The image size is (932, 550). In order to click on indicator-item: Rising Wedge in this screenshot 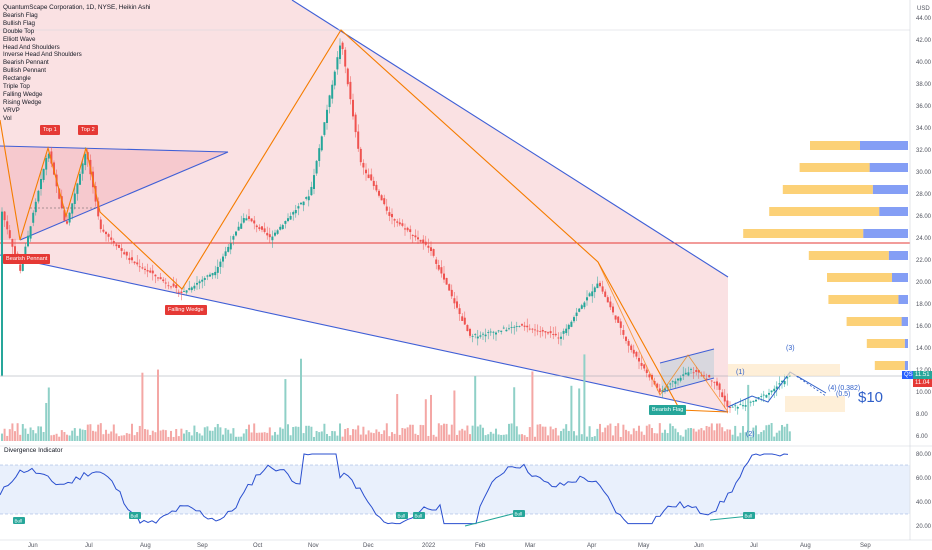, I will do `click(22, 102)`.